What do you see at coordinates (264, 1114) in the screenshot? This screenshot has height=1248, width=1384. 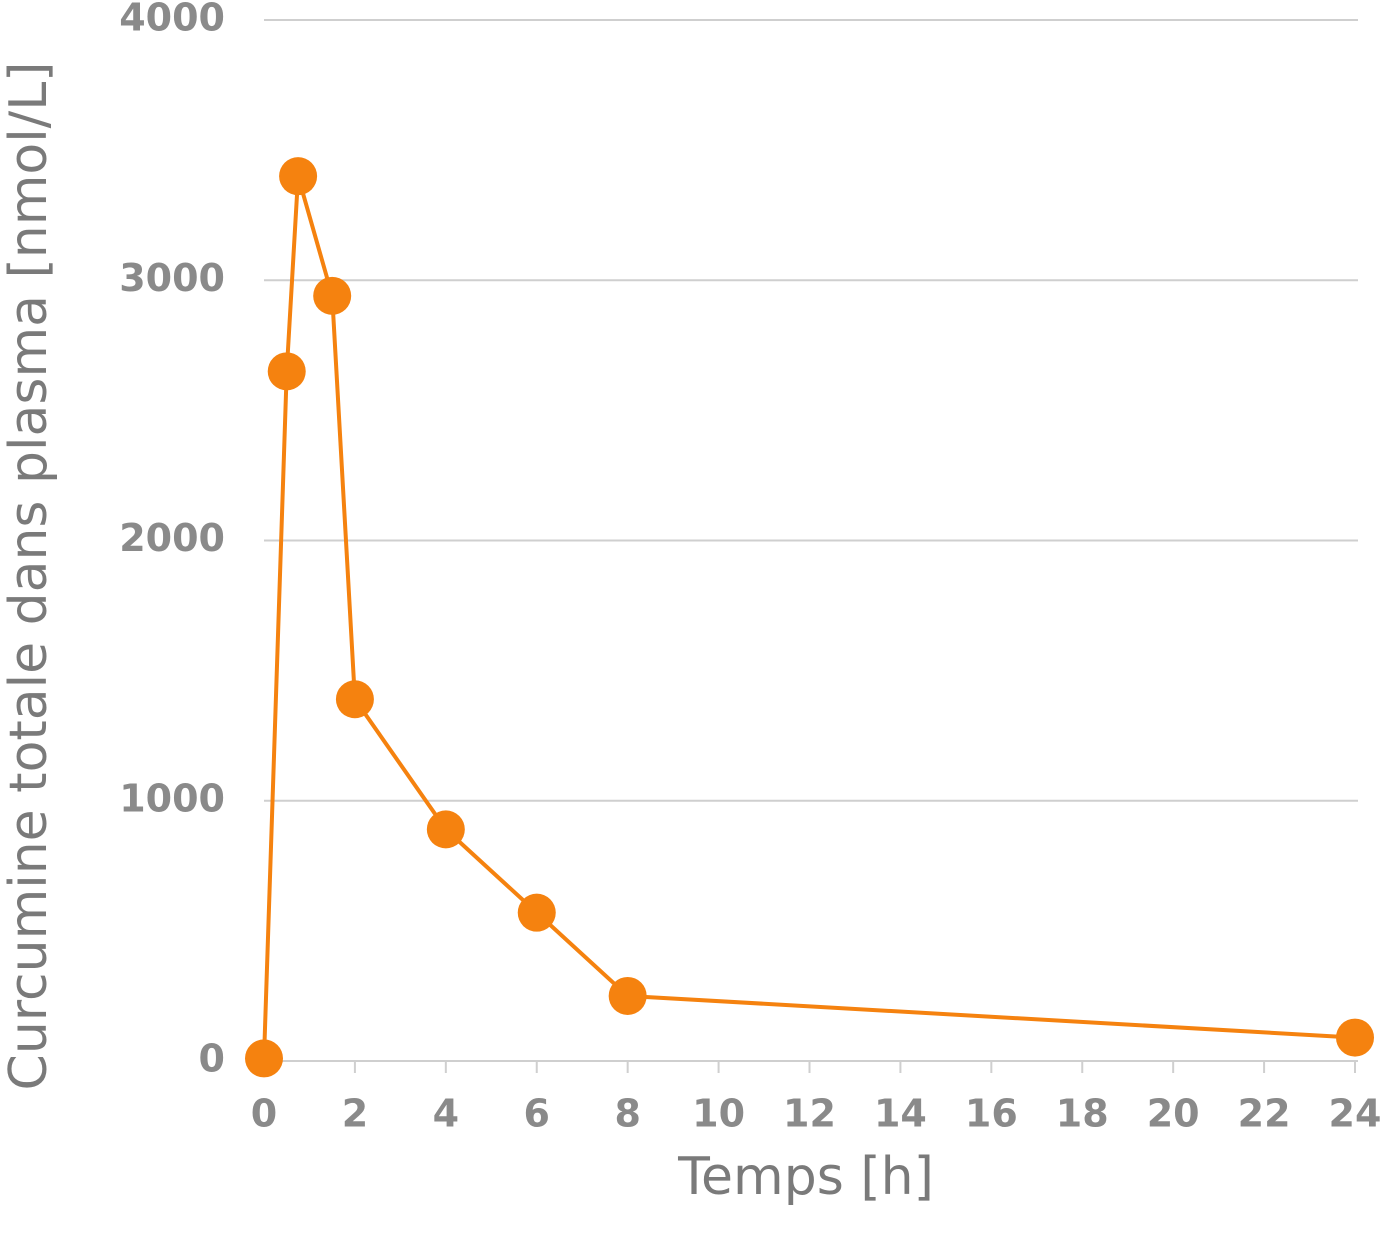 I see `x-tick-label: 0` at bounding box center [264, 1114].